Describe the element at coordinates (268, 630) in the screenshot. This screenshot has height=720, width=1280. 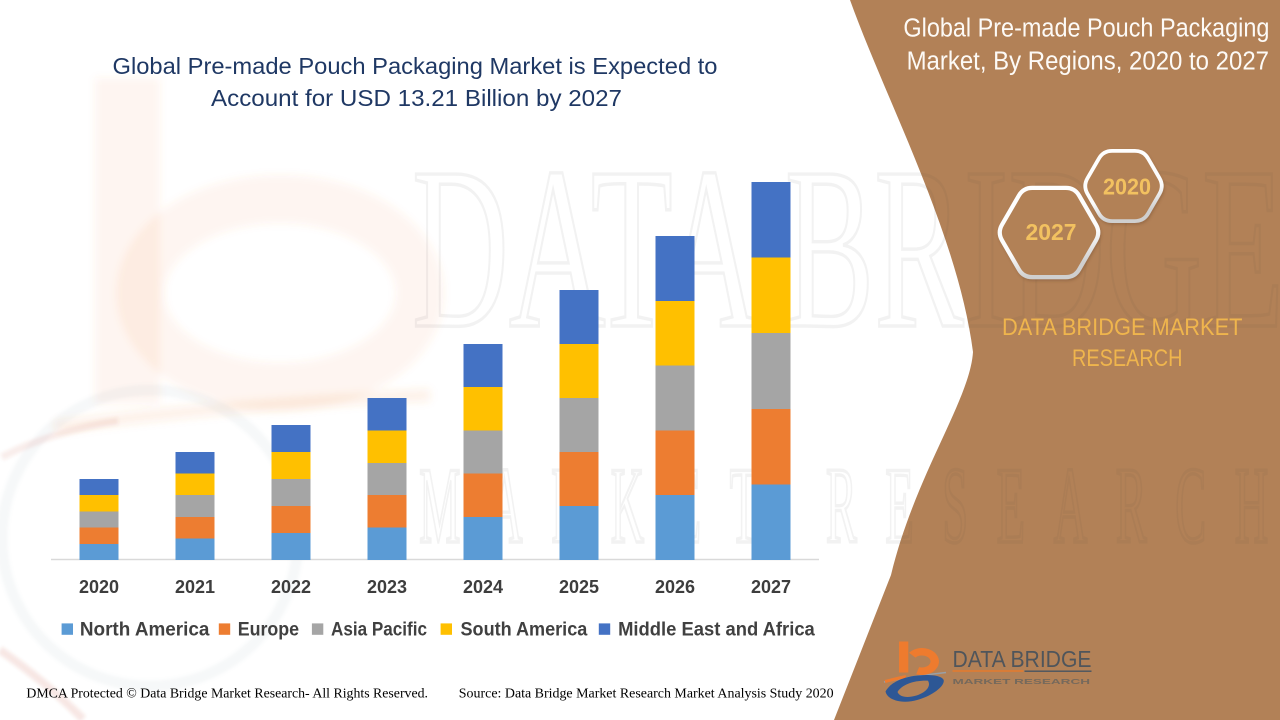
I see `svg-text: Europe` at that location.